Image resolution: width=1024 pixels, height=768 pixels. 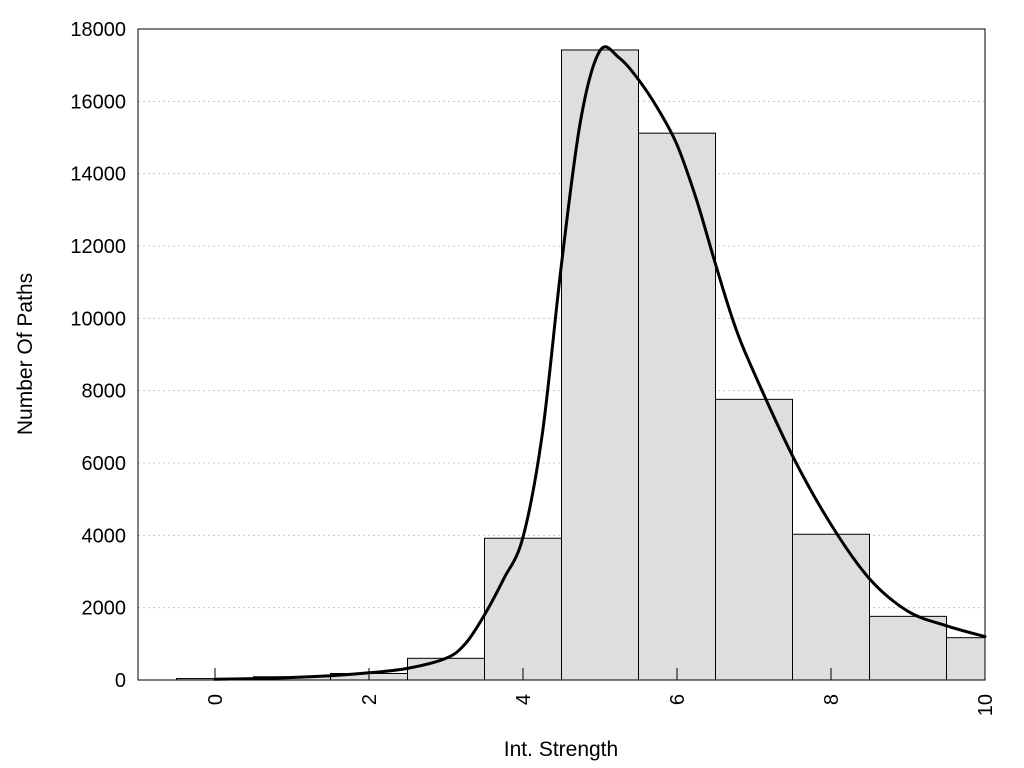 I want to click on y-tick-label: 16000, so click(x=98, y=102).